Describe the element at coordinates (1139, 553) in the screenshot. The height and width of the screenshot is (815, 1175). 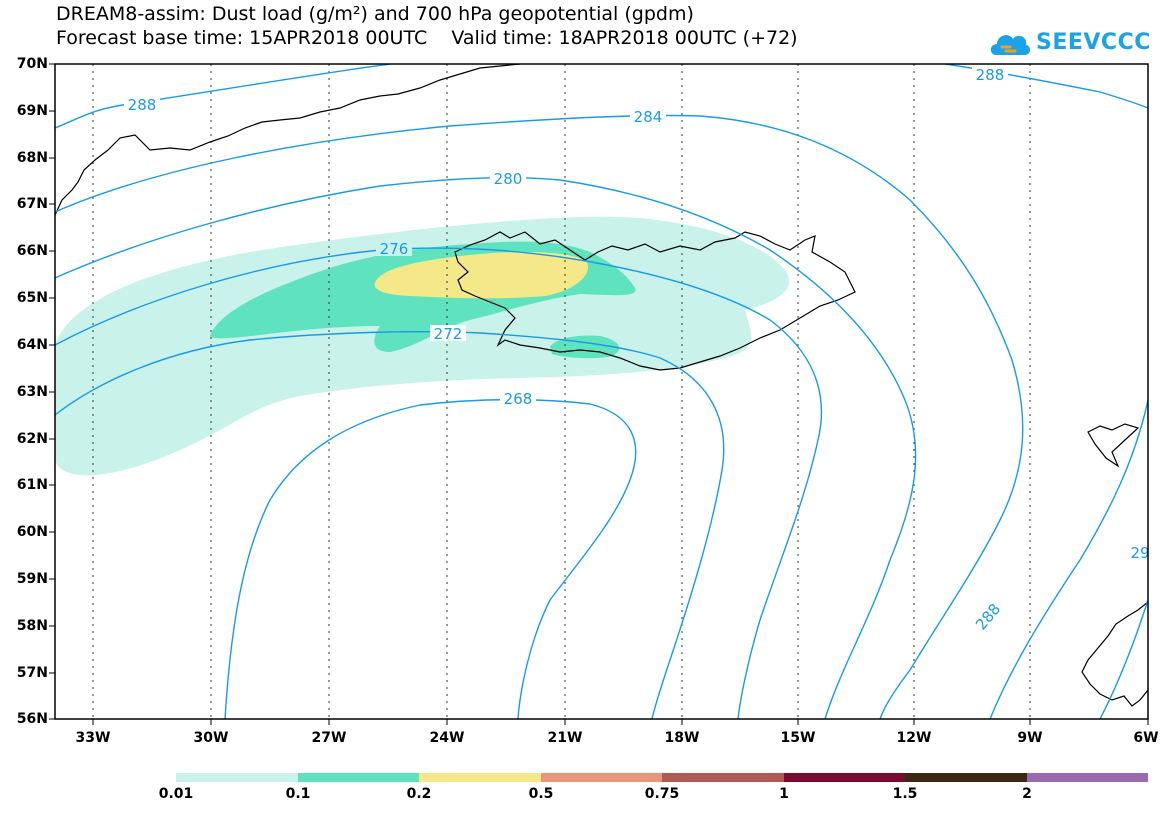
I see `contour-label: 29` at that location.